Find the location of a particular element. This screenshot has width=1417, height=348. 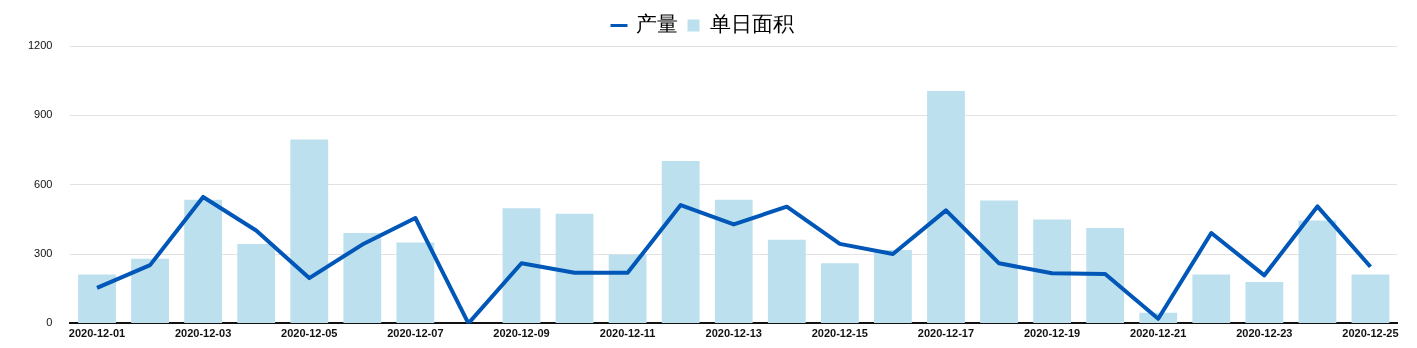

legend-label: 单日面积 is located at coordinates (752, 24).